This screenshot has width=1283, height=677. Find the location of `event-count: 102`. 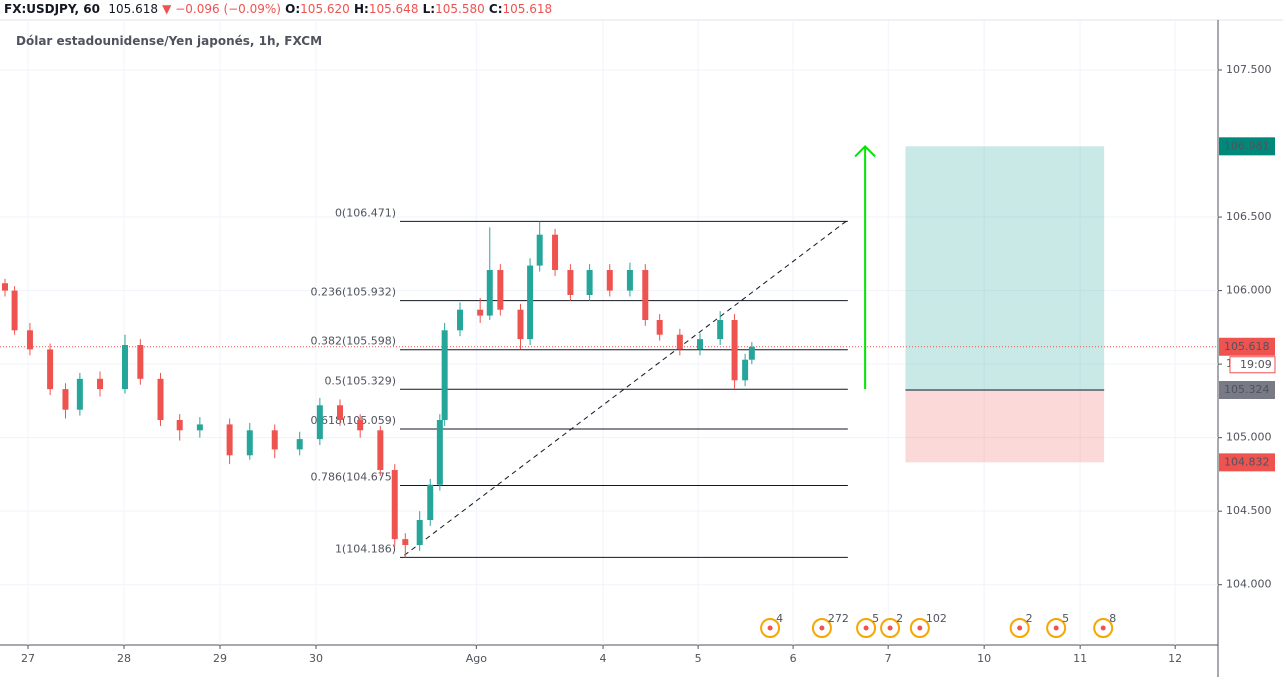

event-count: 102 is located at coordinates (936, 618).